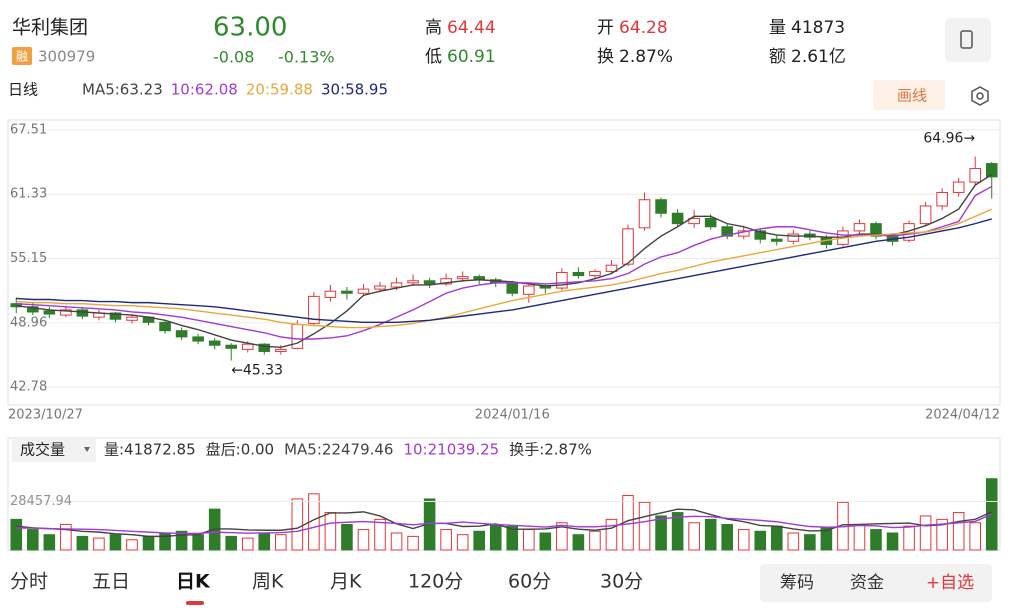 The width and height of the screenshot is (1024, 611). I want to click on tab: 30分, so click(621, 582).